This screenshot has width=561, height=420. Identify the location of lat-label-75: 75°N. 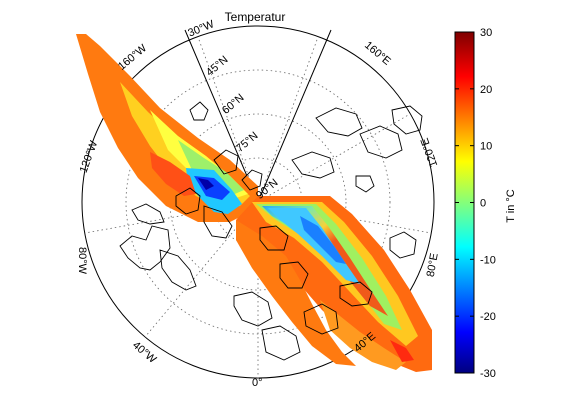
(247, 142).